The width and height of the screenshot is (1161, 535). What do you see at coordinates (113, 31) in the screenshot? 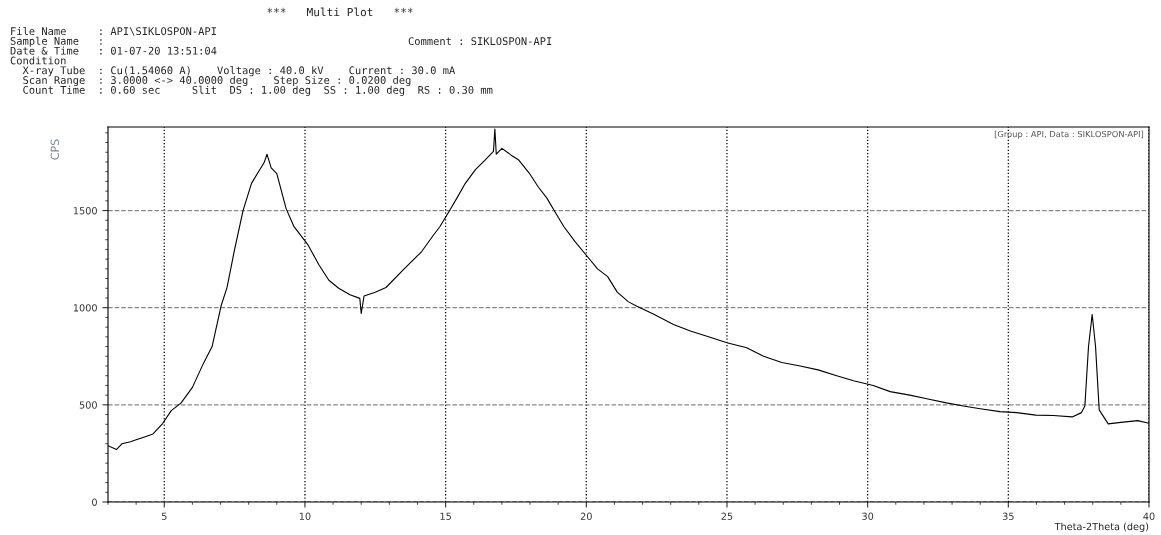
I see `text: File Name : API\SIKLOSPON-API` at bounding box center [113, 31].